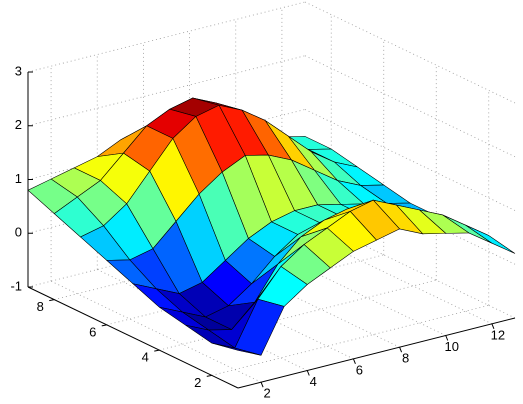 The image size is (523, 404). Describe the element at coordinates (452, 346) in the screenshot. I see `x-tick-label: 10` at that location.